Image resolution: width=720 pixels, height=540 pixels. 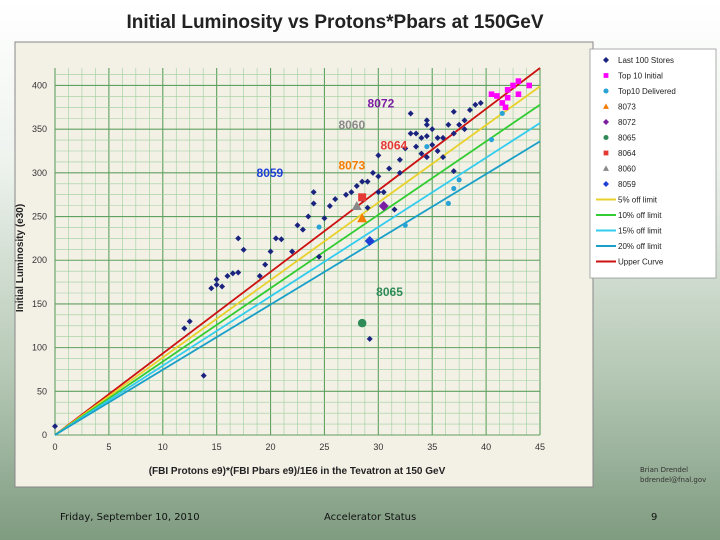 I want to click on legend-label: 8059, so click(x=627, y=184).